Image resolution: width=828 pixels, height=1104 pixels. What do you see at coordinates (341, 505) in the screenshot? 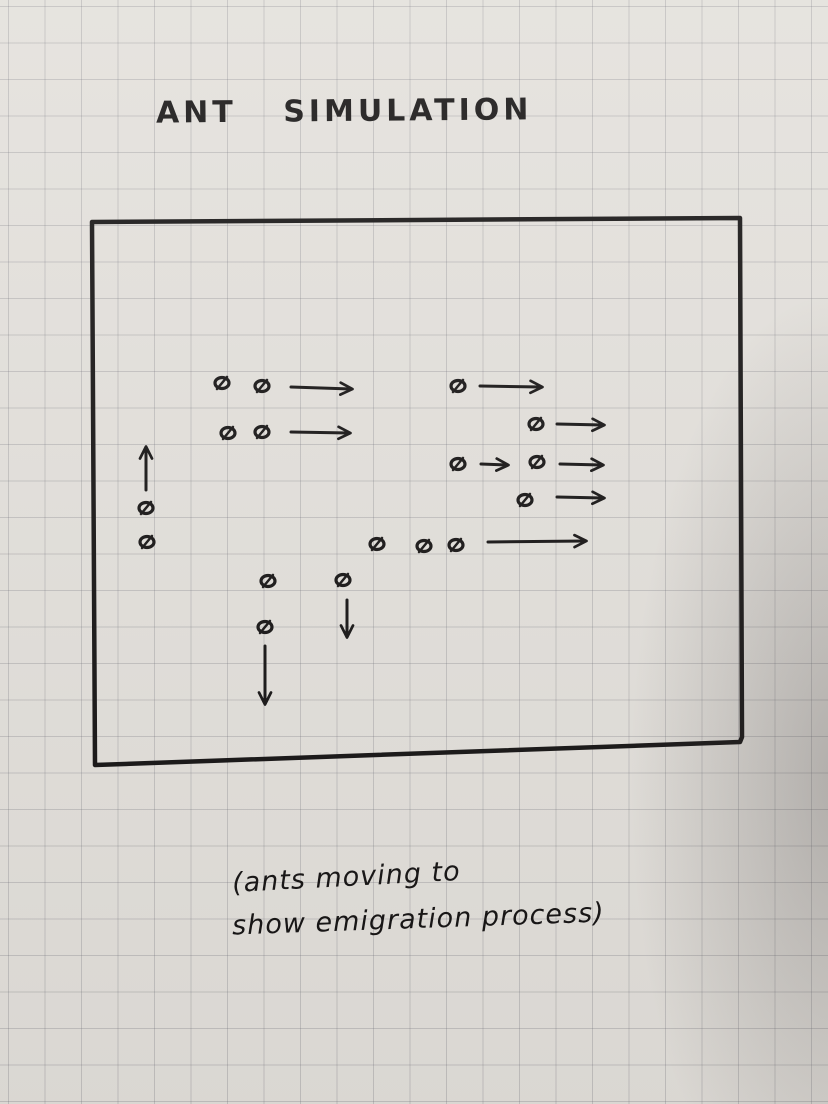
I see `ants-group` at bounding box center [341, 505].